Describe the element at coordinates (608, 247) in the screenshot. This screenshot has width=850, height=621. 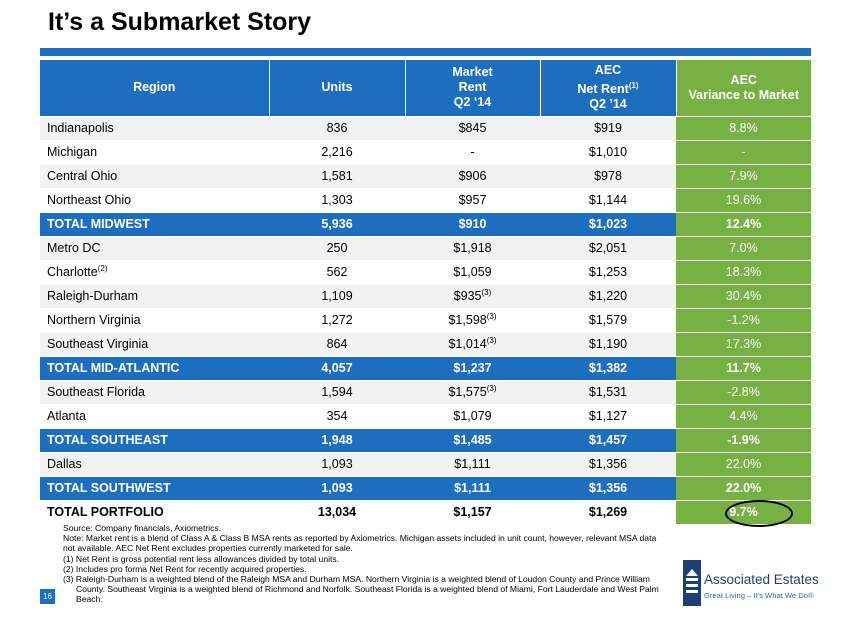
I see `cell-aec-net-rent: $2,051` at that location.